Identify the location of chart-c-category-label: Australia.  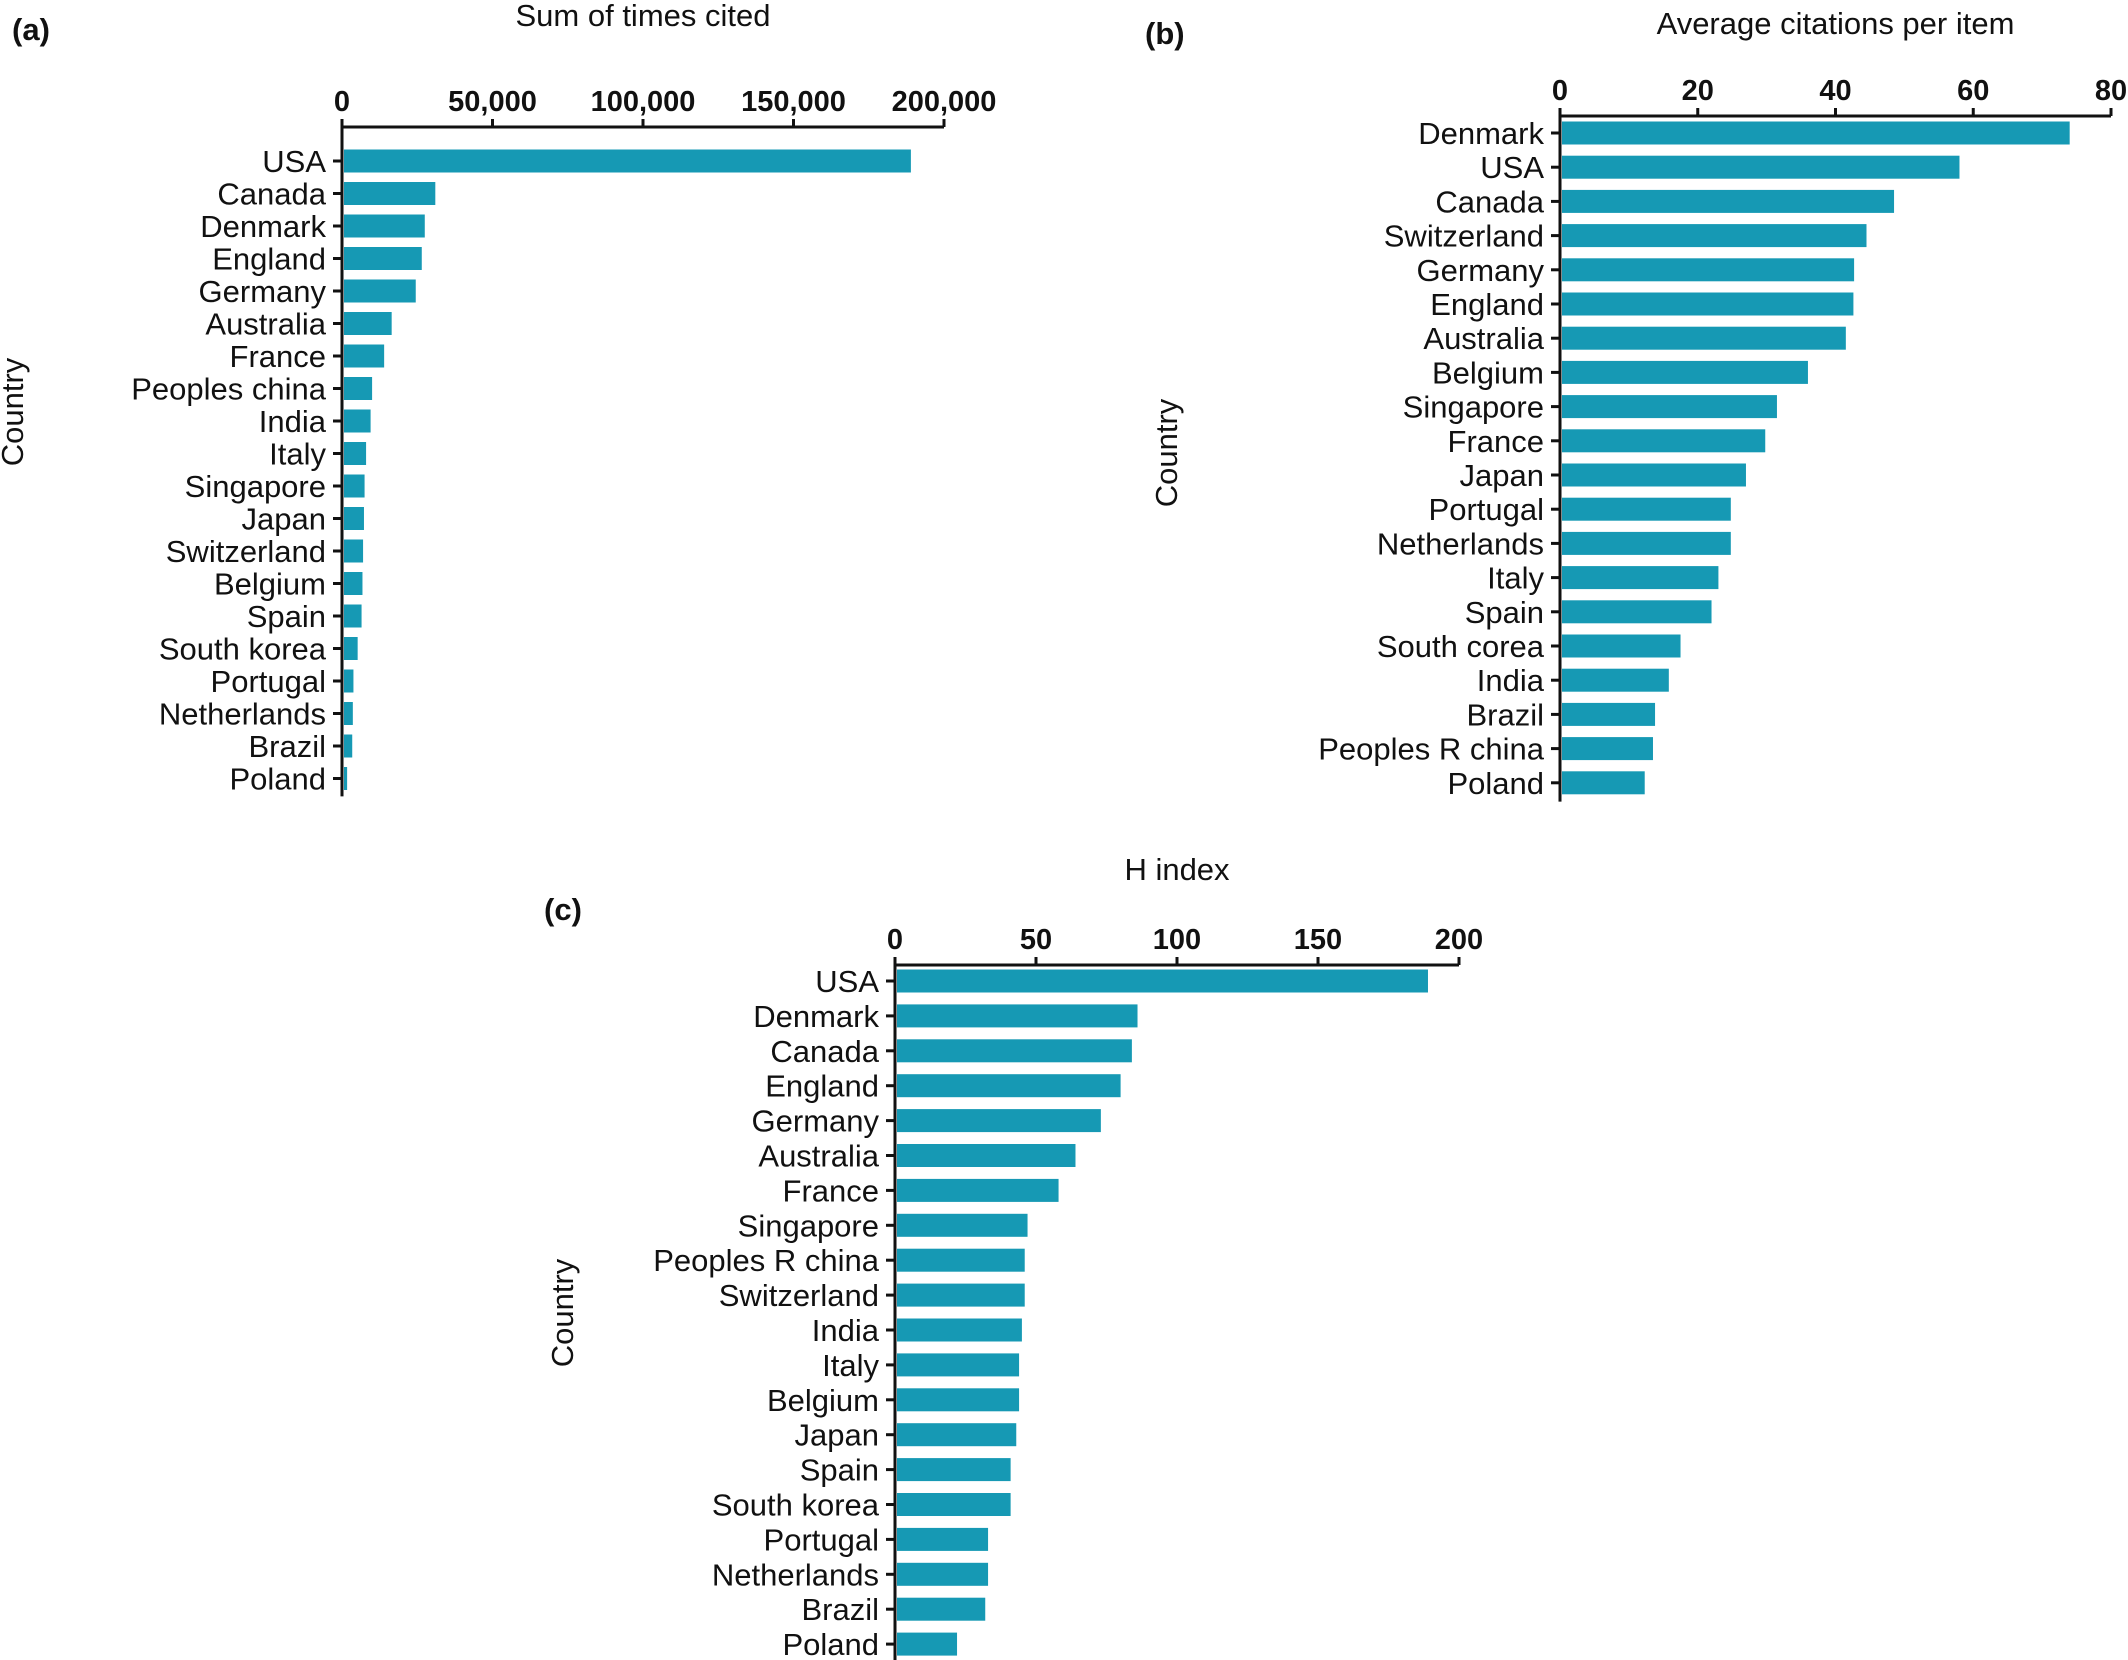
(818, 1156).